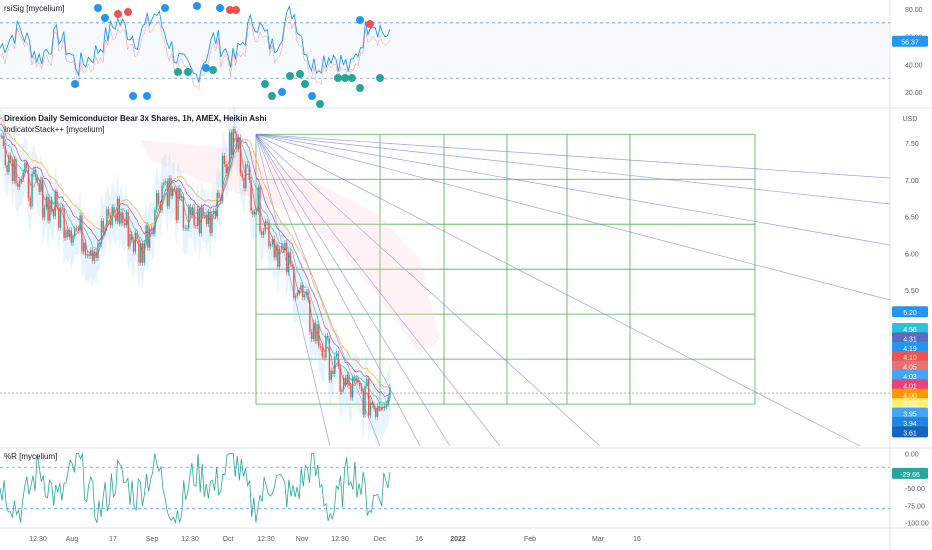 Image resolution: width=932 pixels, height=550 pixels. Describe the element at coordinates (910, 41) in the screenshot. I see `rsi-value-tag-bg` at that location.